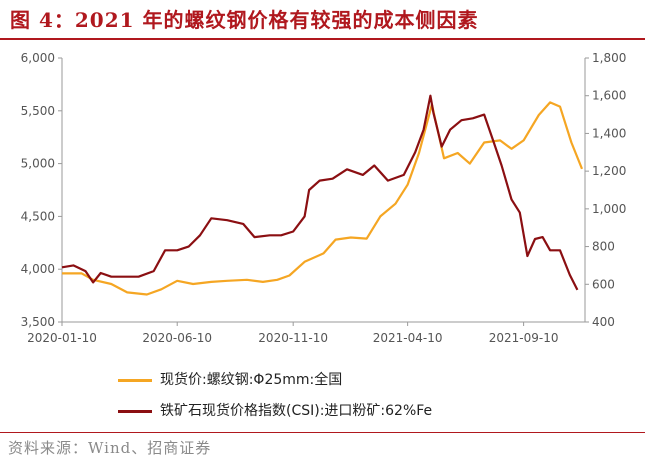  What do you see at coordinates (135, 380) in the screenshot?
I see `legend-swatch-rebar` at bounding box center [135, 380].